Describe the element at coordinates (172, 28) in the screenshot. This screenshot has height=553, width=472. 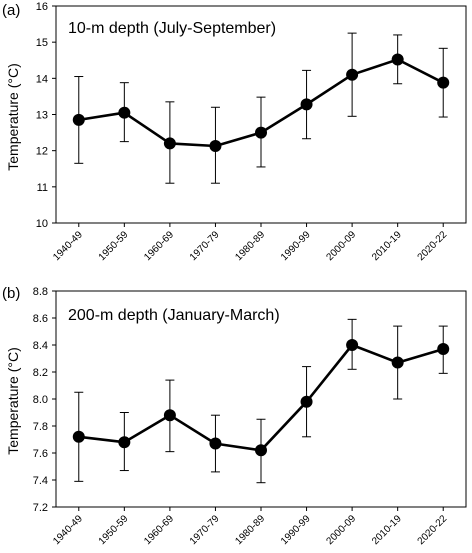
I see `panel-title-a: 10-m depth (July-September)` at that location.